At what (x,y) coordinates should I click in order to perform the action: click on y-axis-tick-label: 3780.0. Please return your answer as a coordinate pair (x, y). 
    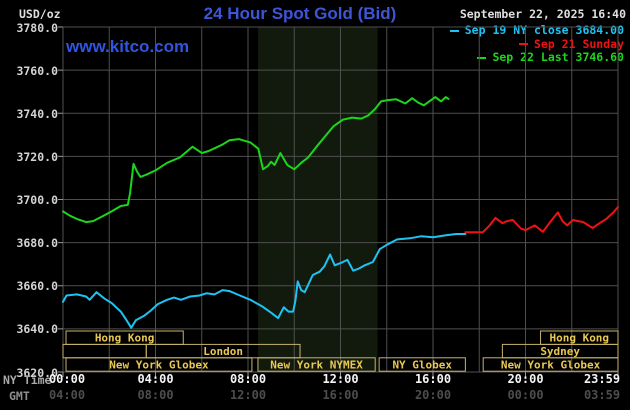
    Looking at the image, I should click on (37, 27).